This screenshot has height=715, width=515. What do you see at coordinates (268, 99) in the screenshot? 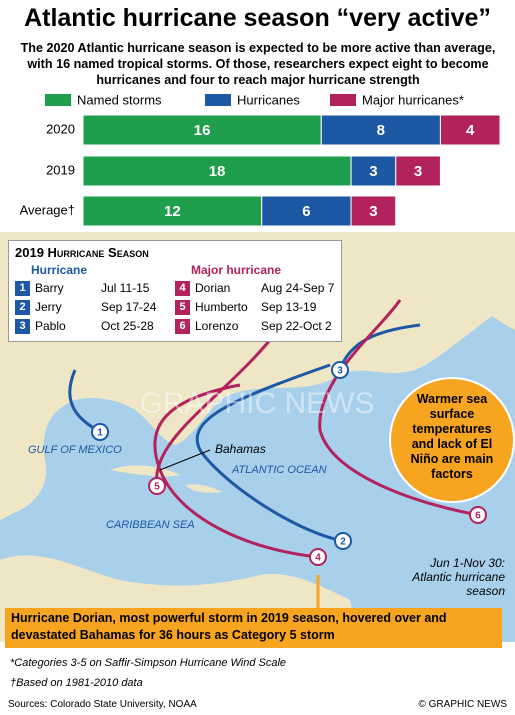
I see `legend-label: Hurricanes` at bounding box center [268, 99].